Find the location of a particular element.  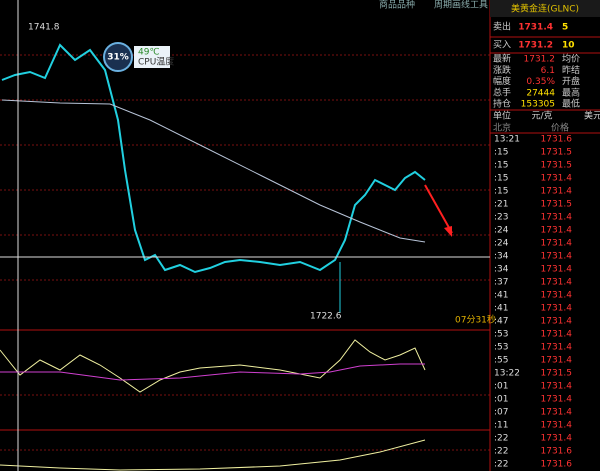

col-header: 北京 is located at coordinates (502, 128).